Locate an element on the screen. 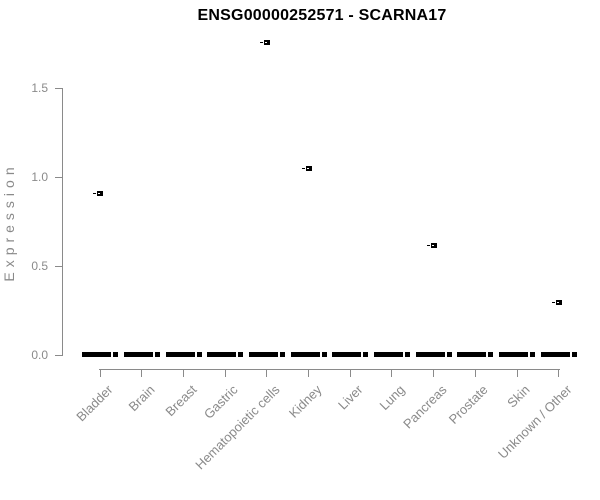  y-tick-label: 0.0 is located at coordinates (39, 355).